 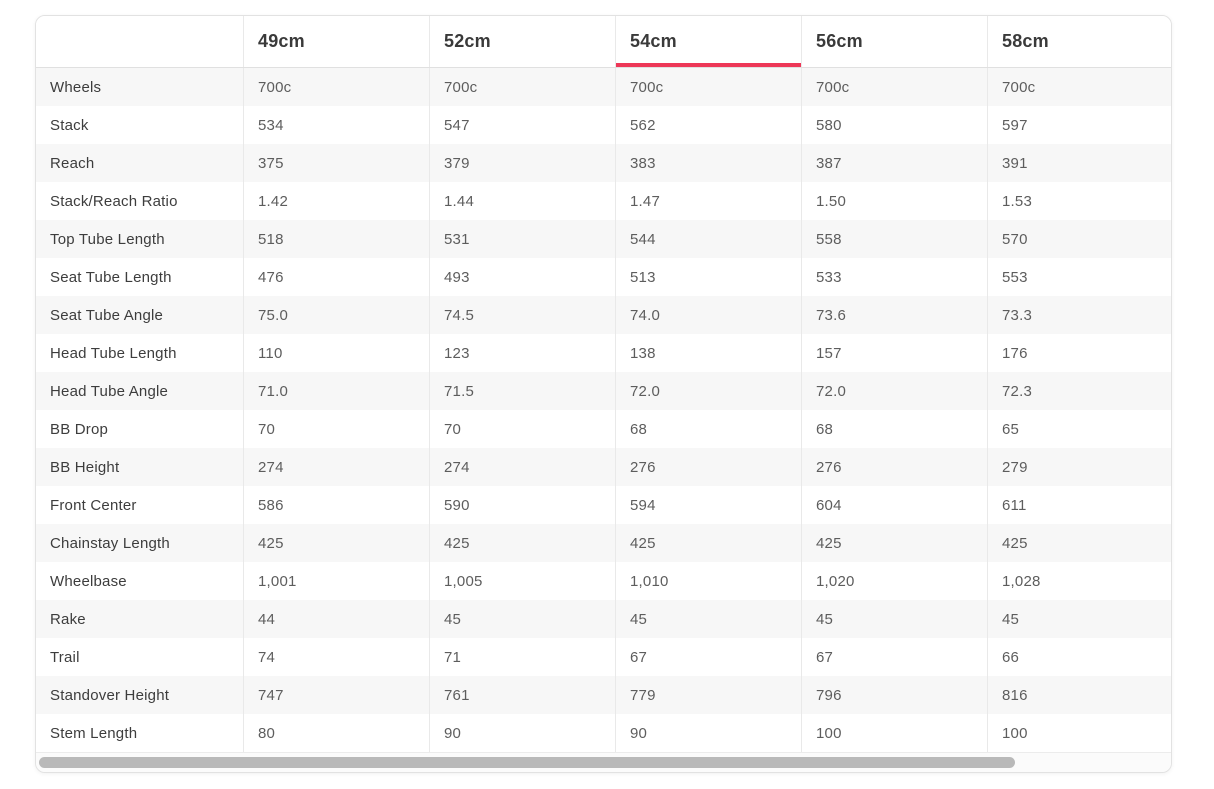 I want to click on cell-value: 157, so click(x=894, y=353).